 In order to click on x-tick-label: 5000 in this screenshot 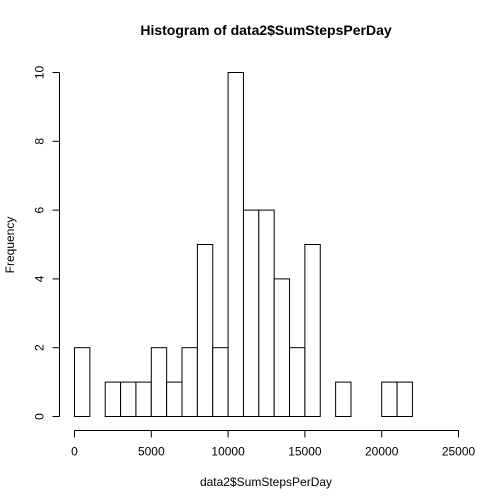, I will do `click(151, 452)`.